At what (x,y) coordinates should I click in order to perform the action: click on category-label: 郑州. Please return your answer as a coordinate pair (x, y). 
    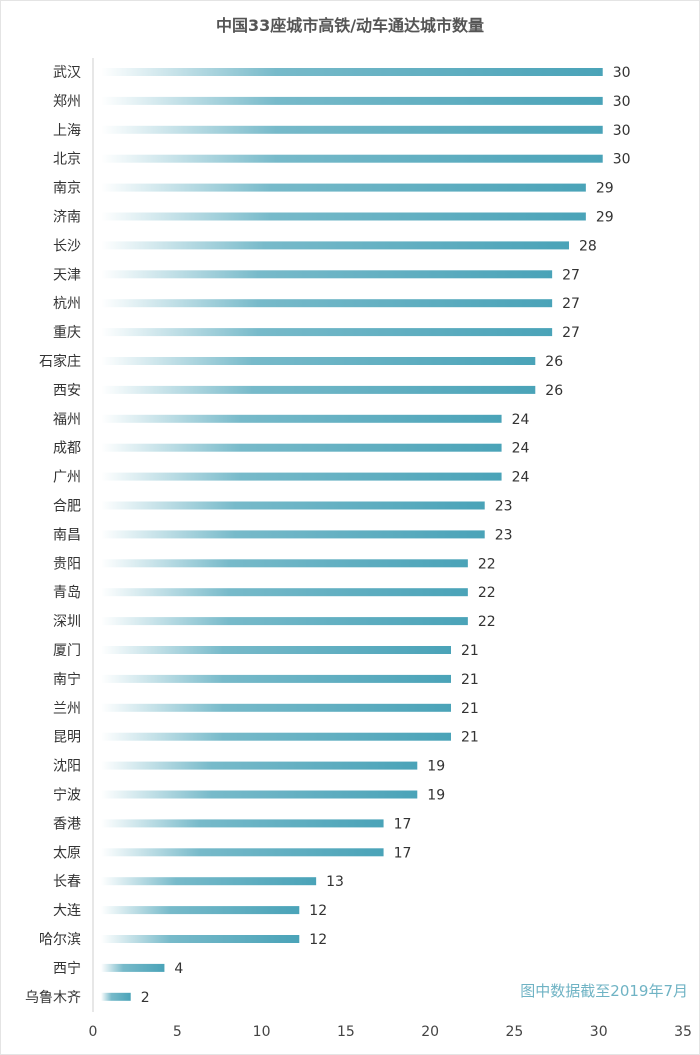
    Looking at the image, I should click on (67, 102).